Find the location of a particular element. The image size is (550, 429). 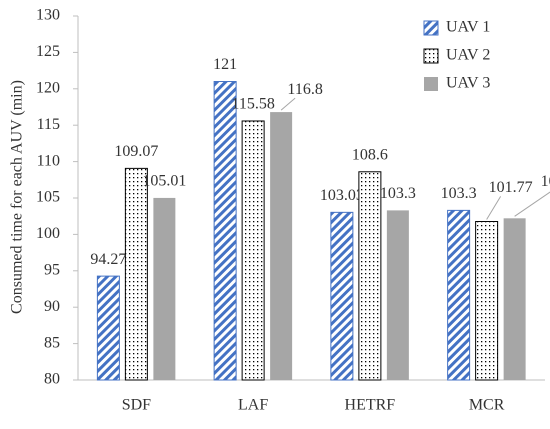

x-tick-label: HETRF is located at coordinates (370, 405).